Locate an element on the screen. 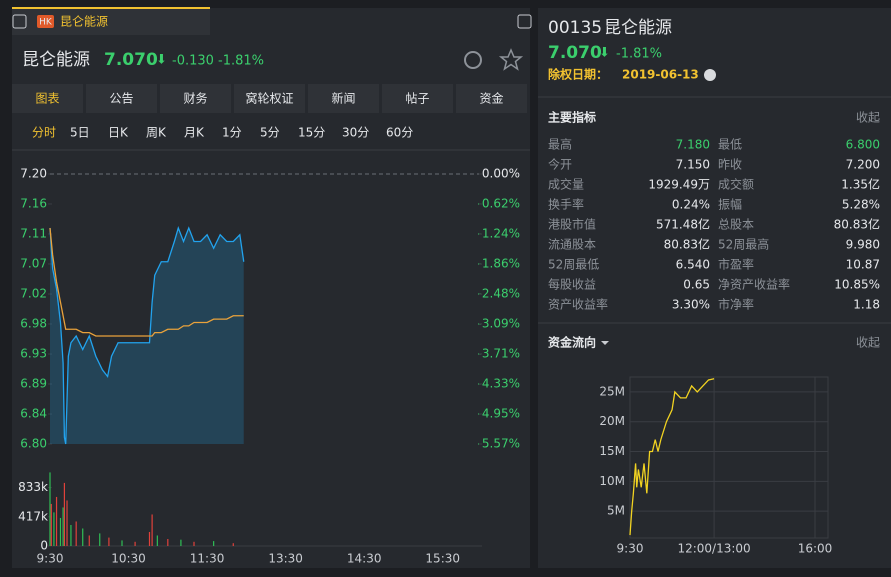 Image resolution: width=891 pixels, height=577 pixels. y-tick-label: 7.16 is located at coordinates (33, 203).